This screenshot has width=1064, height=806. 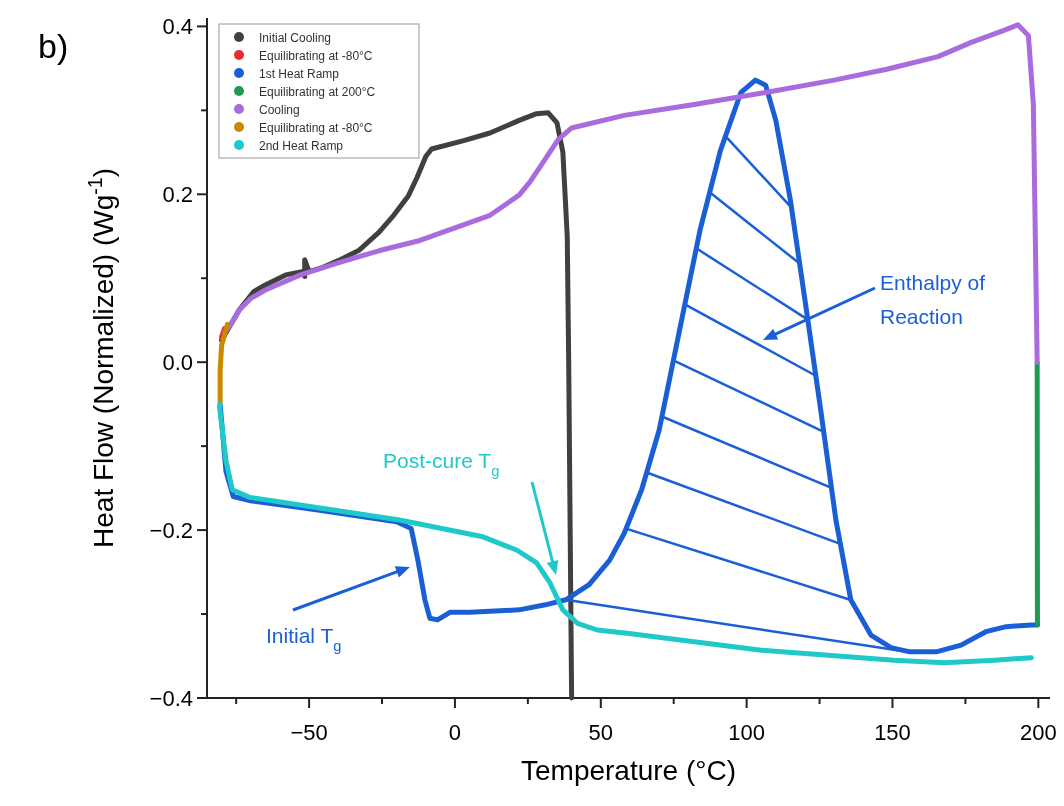 I want to click on x-tick-label: 50, so click(x=601, y=732).